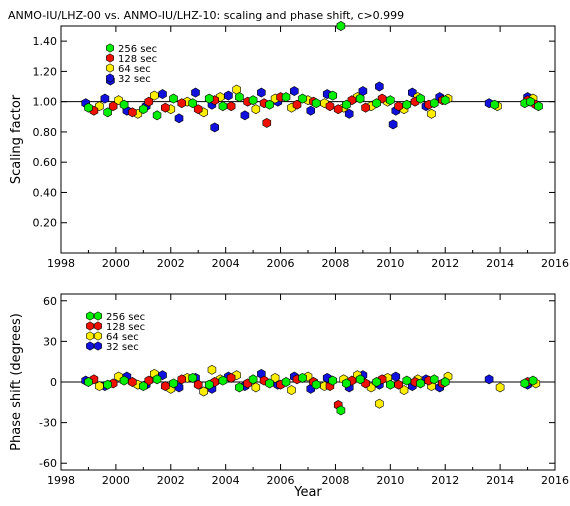 This screenshot has height=506, width=570. What do you see at coordinates (45, 192) in the screenshot?
I see `y-tick-label: 0.40` at bounding box center [45, 192].